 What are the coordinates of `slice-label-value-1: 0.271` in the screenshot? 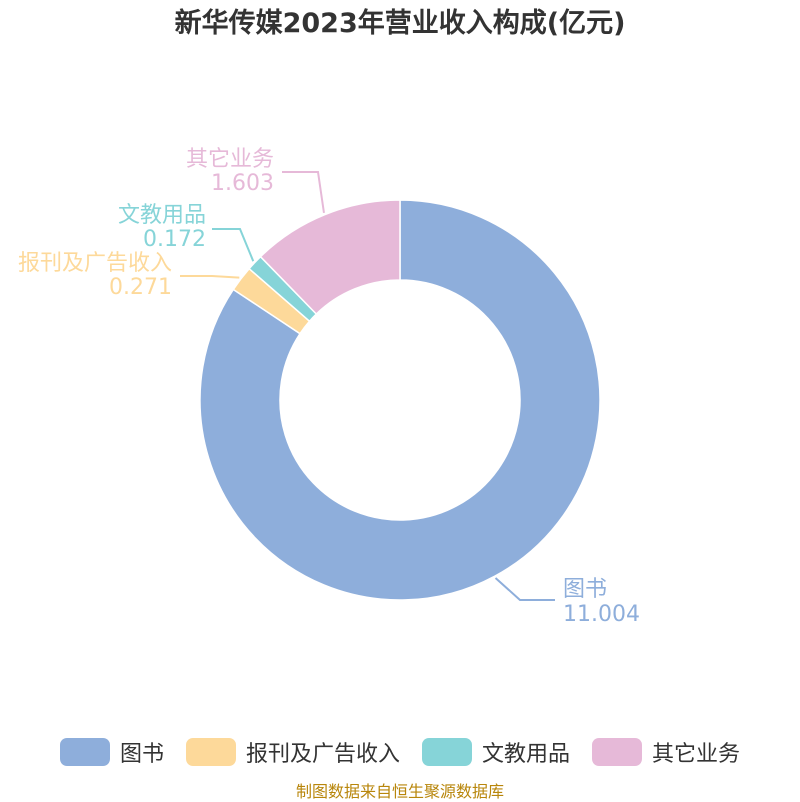 It's located at (140, 287).